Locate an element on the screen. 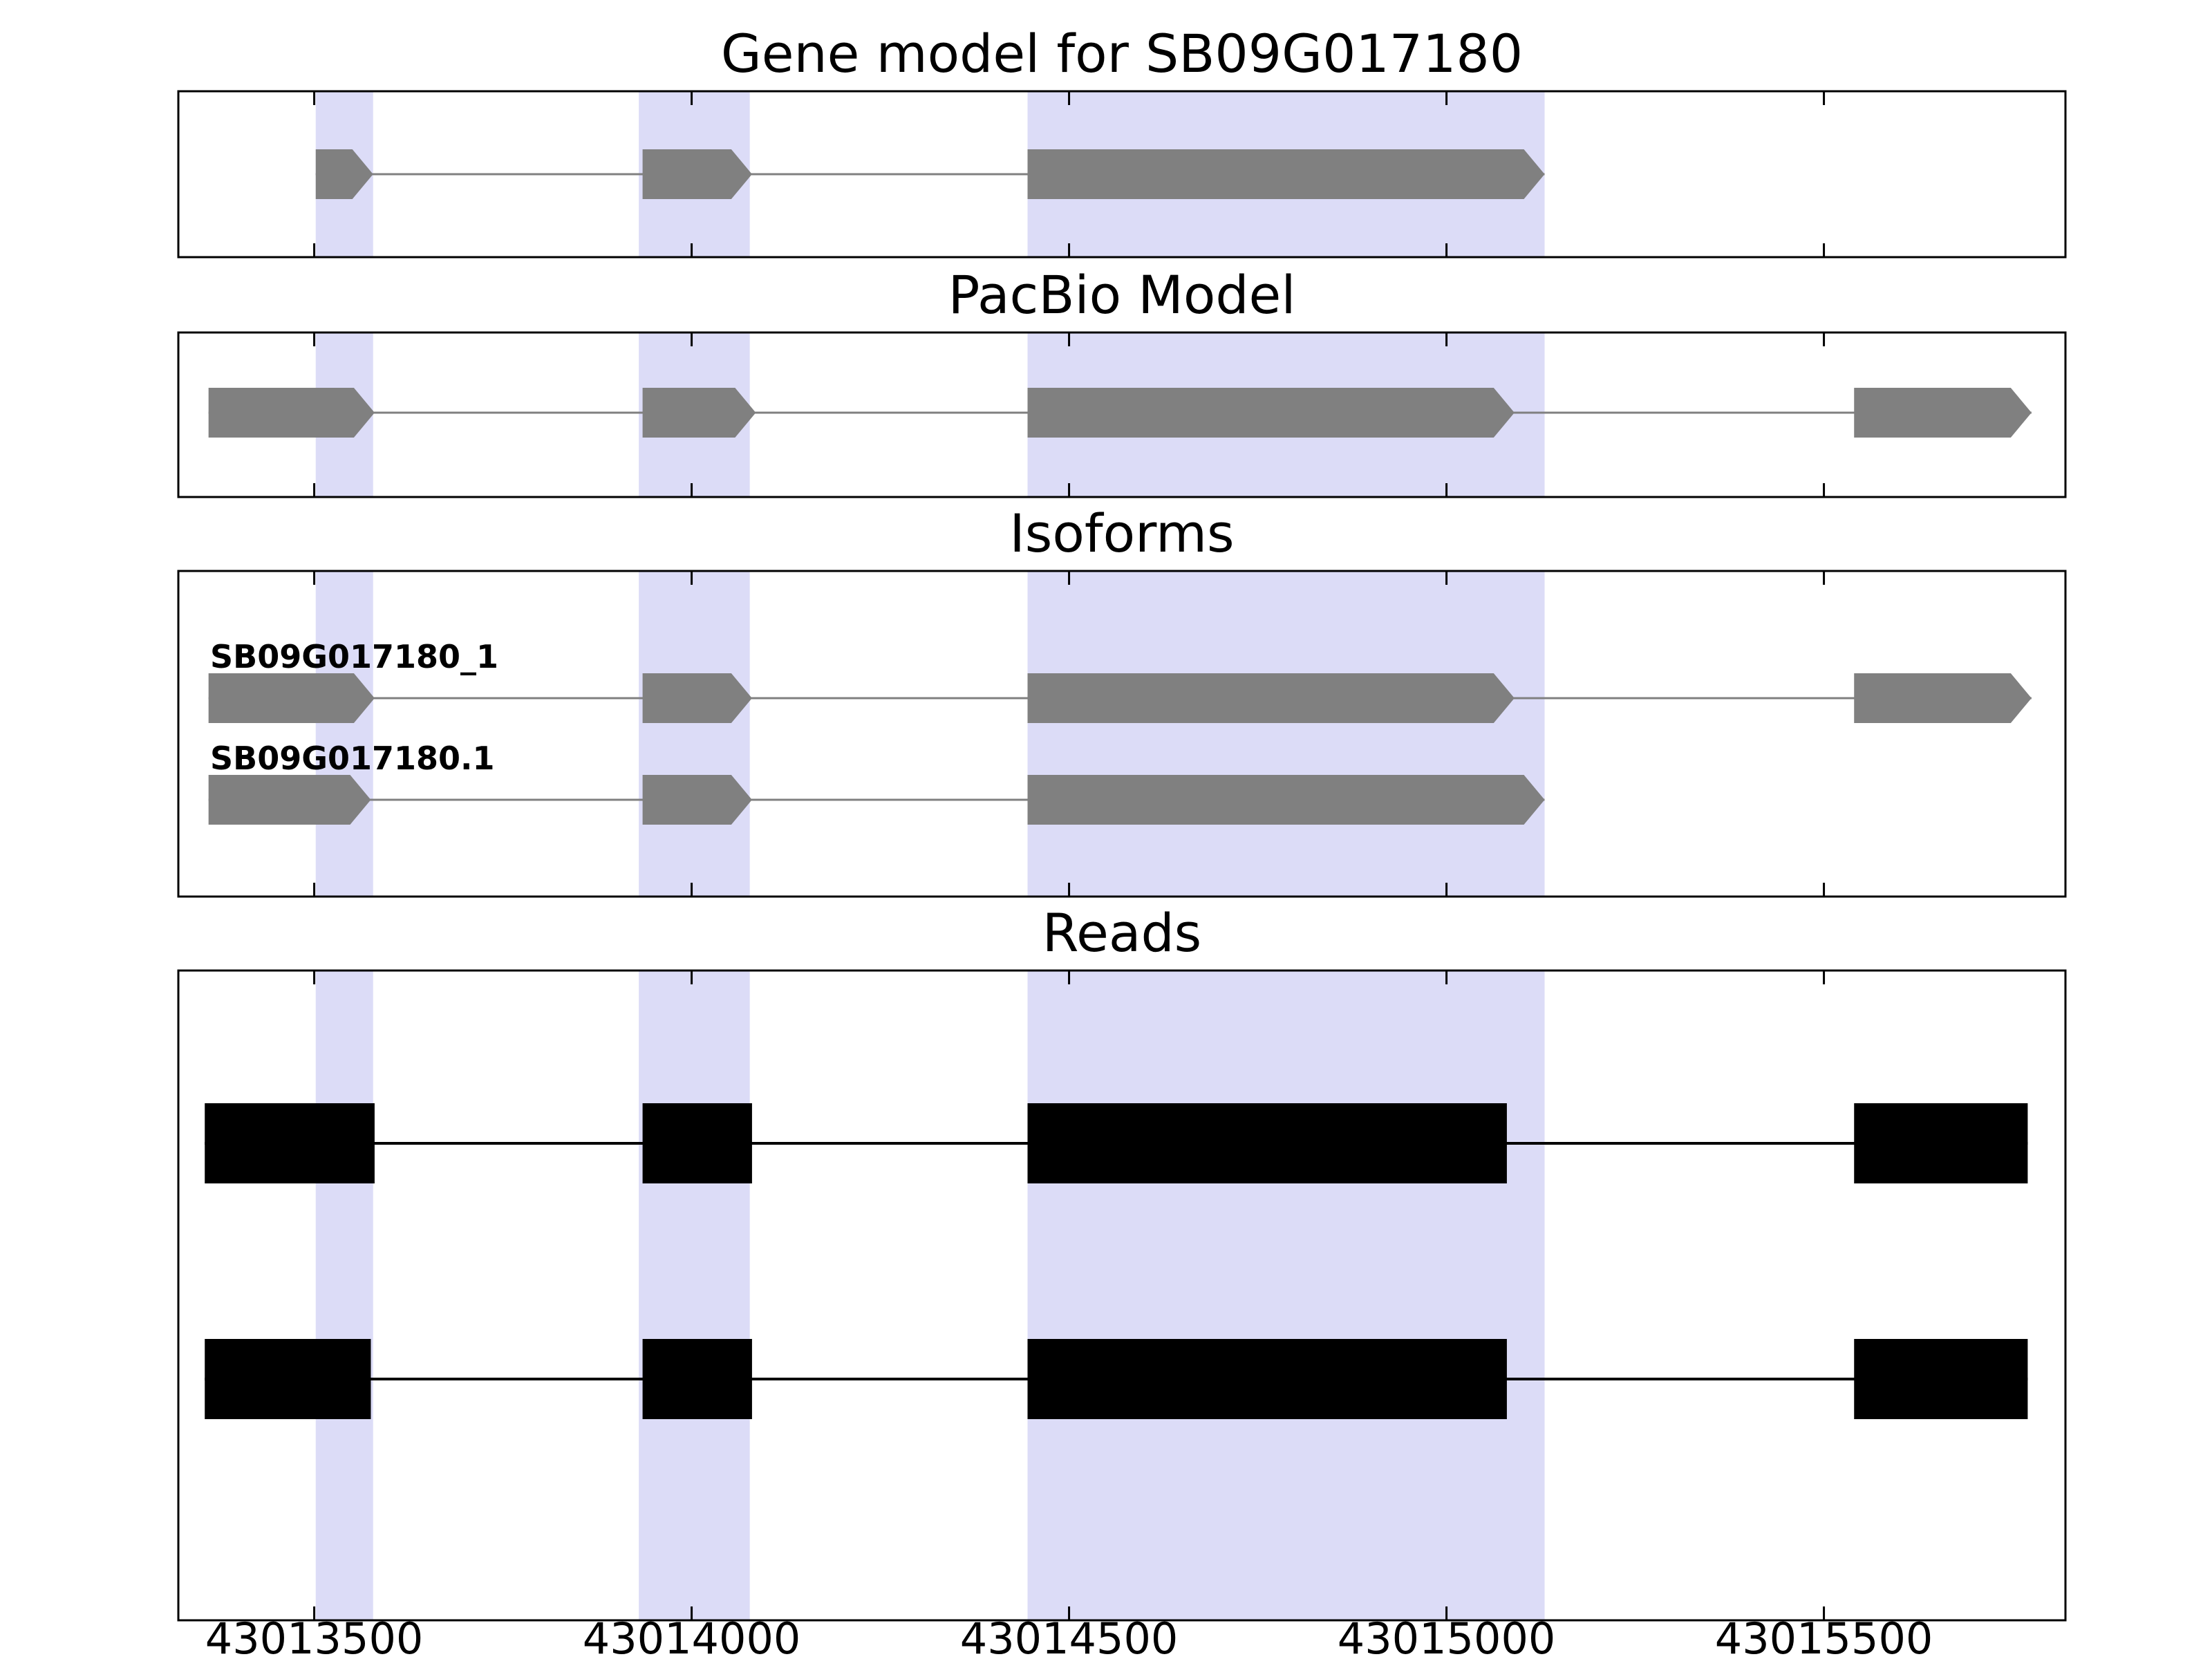  isoform-label: SB09G017180.1 is located at coordinates (352, 758).